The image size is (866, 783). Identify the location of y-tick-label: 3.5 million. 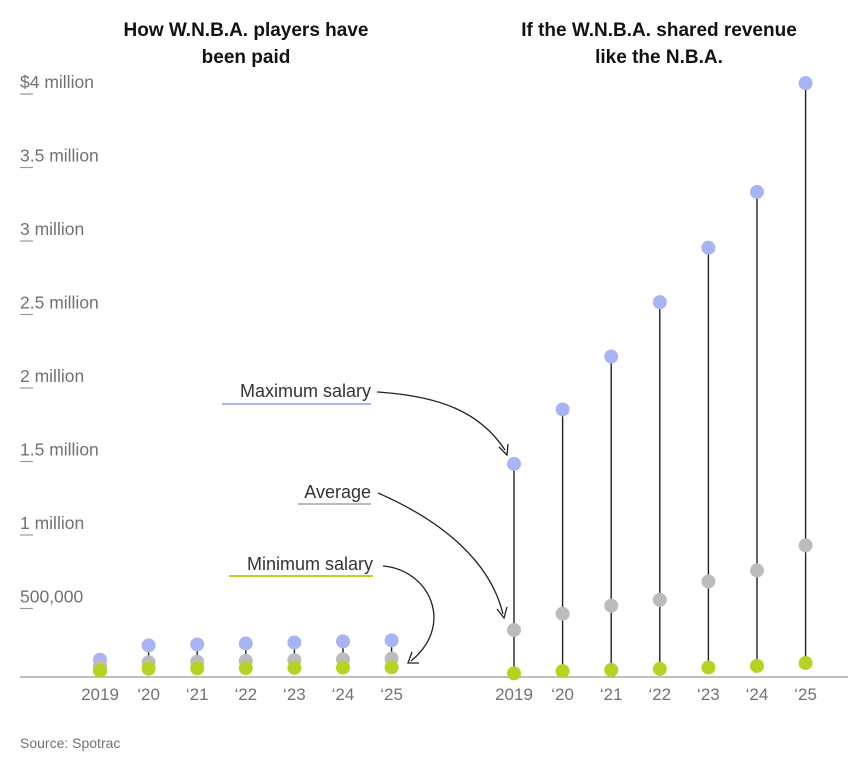
(59, 156).